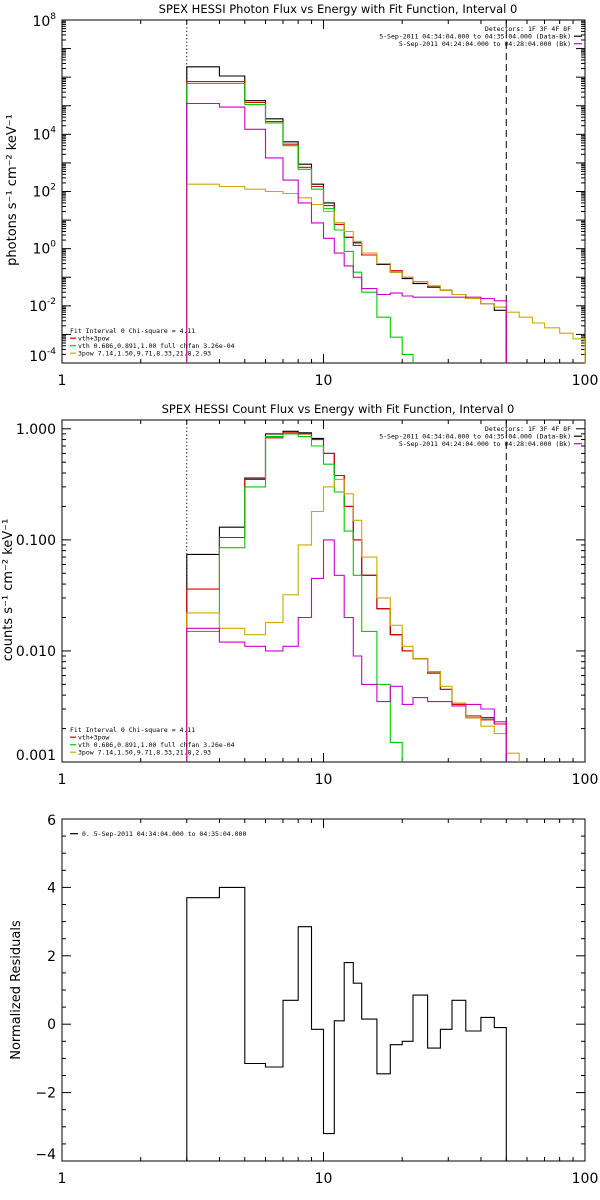 This screenshot has height=1200, width=600. What do you see at coordinates (45, 1155) in the screenshot?
I see `y-tick-label: −4` at bounding box center [45, 1155].